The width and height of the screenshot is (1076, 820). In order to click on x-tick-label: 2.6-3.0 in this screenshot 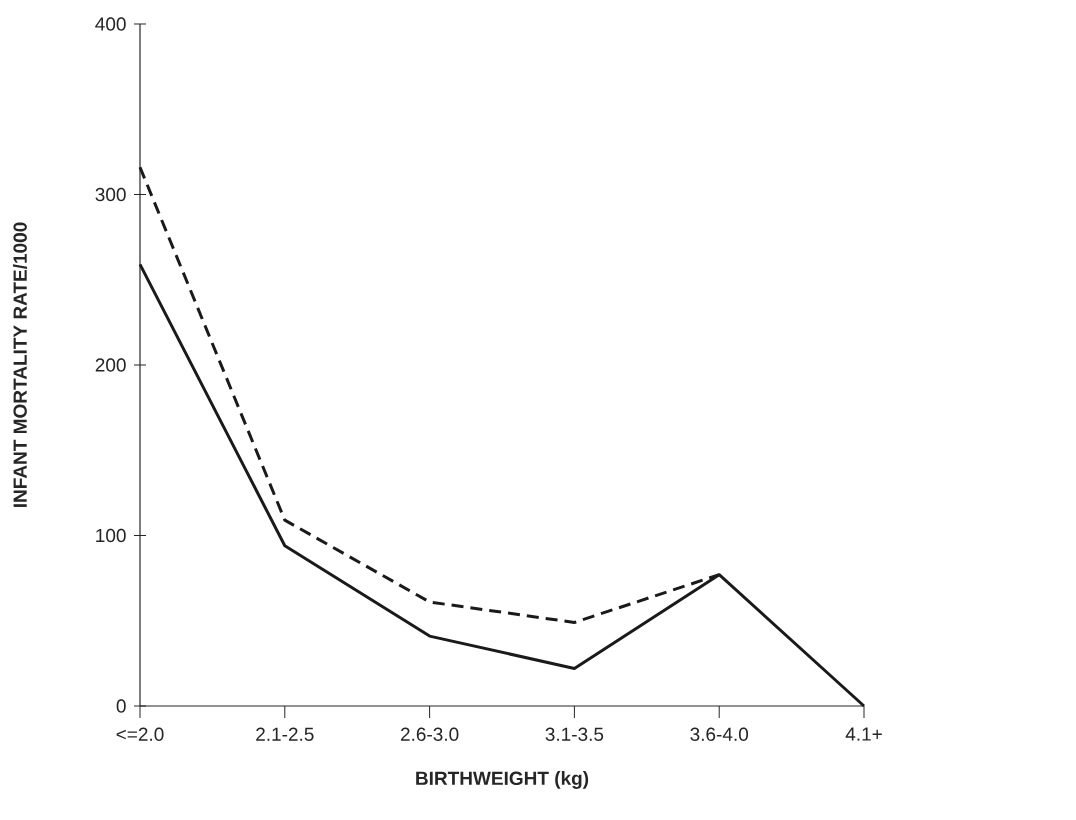, I will do `click(429, 734)`.